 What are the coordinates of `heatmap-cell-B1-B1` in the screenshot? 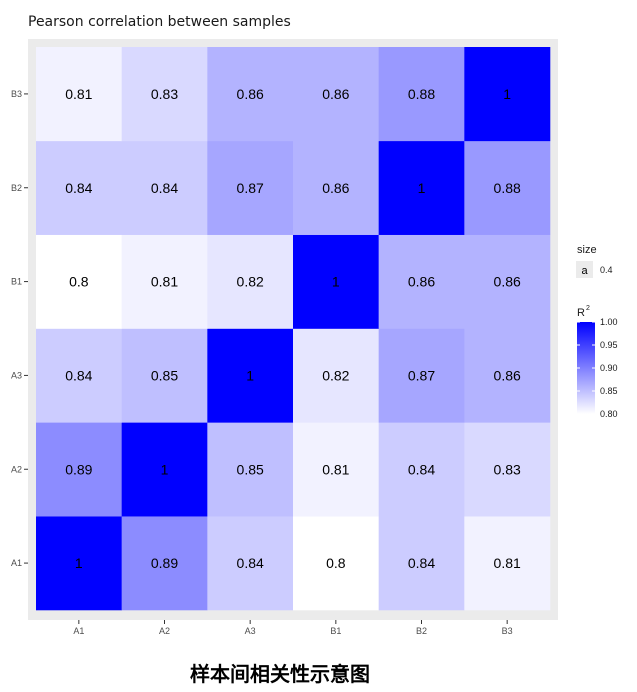 It's located at (336, 281).